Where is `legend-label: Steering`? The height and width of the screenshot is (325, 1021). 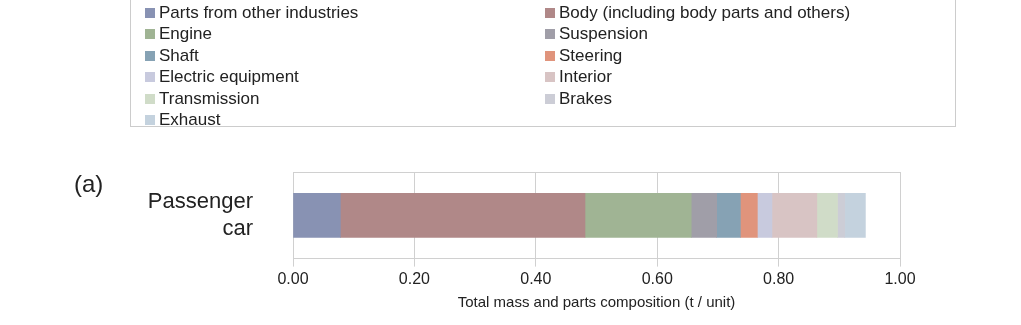
legend-label: Steering is located at coordinates (591, 55).